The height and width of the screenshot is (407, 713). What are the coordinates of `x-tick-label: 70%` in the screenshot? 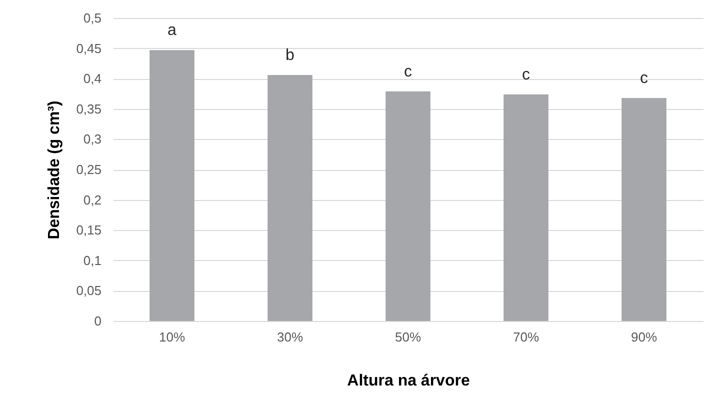 It's located at (526, 337).